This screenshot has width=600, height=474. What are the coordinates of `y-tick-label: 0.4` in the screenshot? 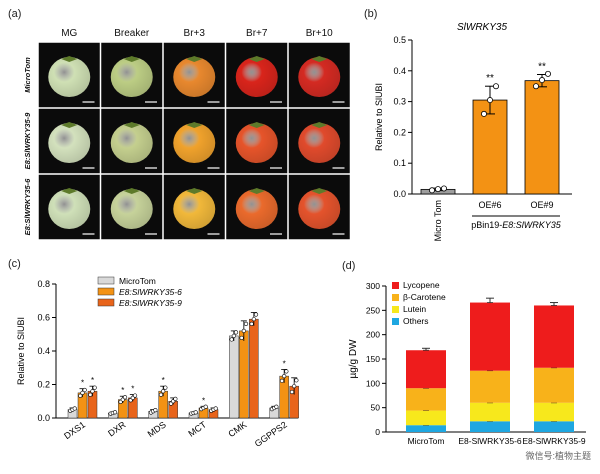 It's located at (43, 351).